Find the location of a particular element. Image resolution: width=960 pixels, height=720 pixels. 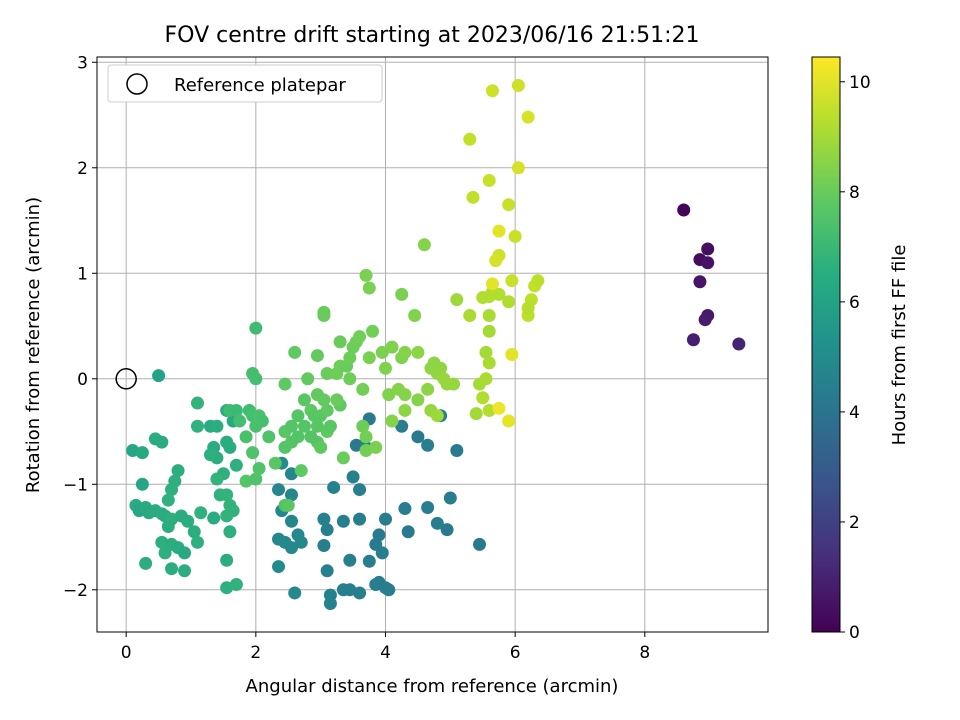

x-tick-label: 4 is located at coordinates (385, 653).